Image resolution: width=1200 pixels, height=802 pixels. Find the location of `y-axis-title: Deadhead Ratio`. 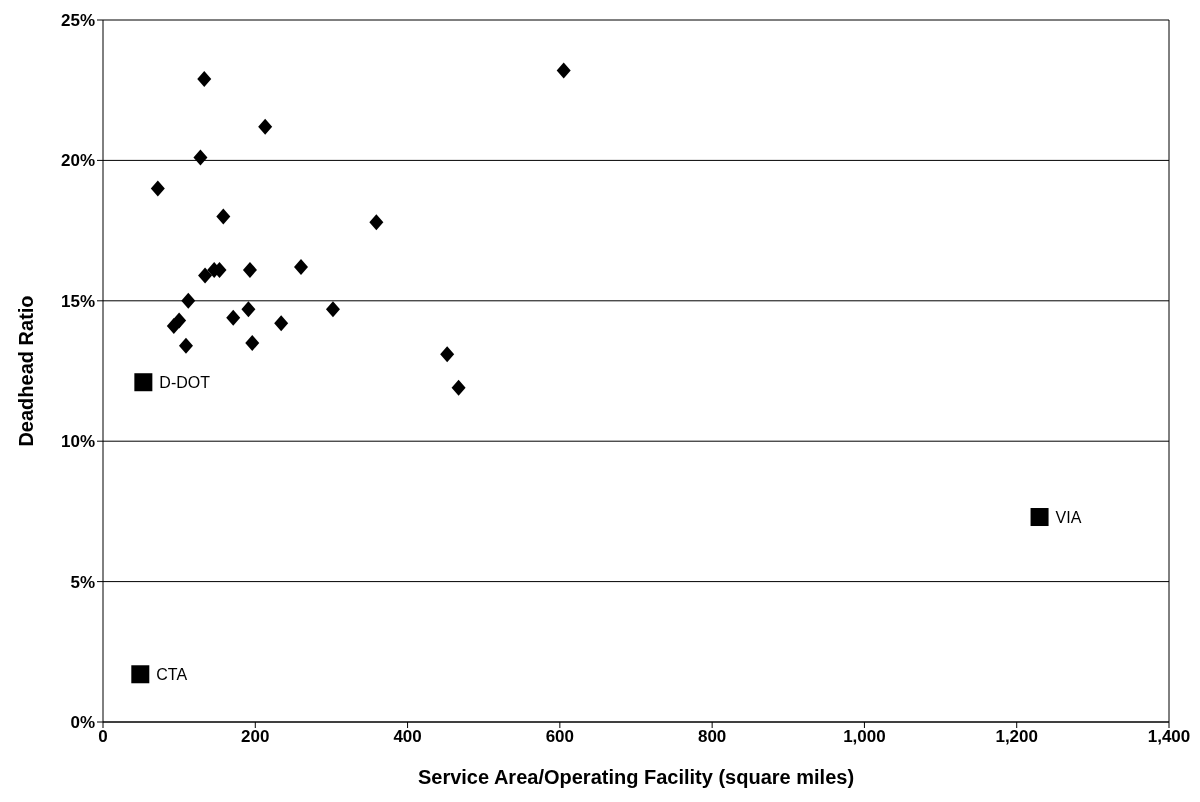

y-axis-title: Deadhead Ratio is located at coordinates (26, 371).